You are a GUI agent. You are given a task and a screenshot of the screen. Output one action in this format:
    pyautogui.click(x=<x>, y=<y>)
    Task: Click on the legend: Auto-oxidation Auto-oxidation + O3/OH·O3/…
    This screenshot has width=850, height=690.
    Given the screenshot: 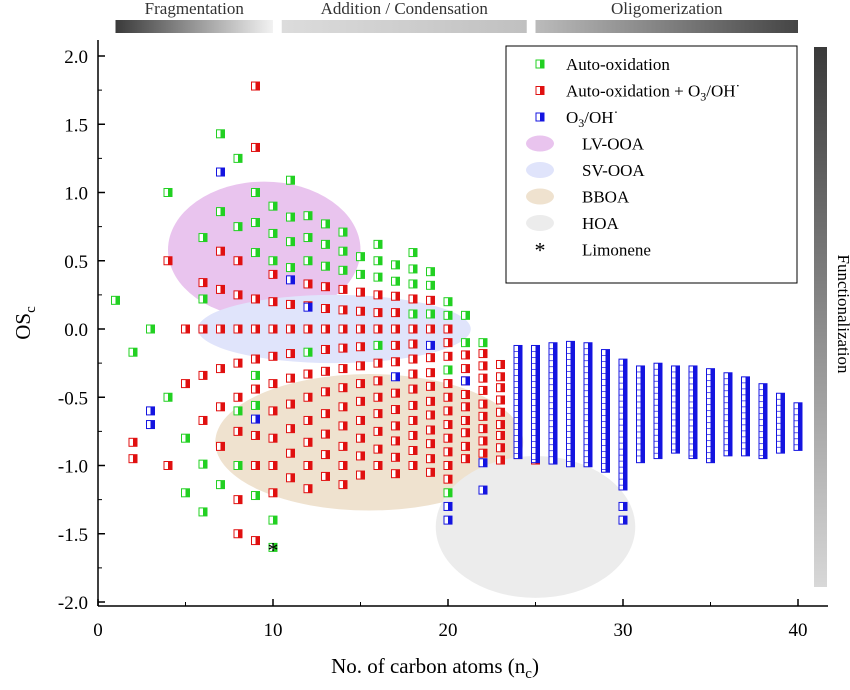 What is the action you would take?
    pyautogui.click(x=651, y=164)
    